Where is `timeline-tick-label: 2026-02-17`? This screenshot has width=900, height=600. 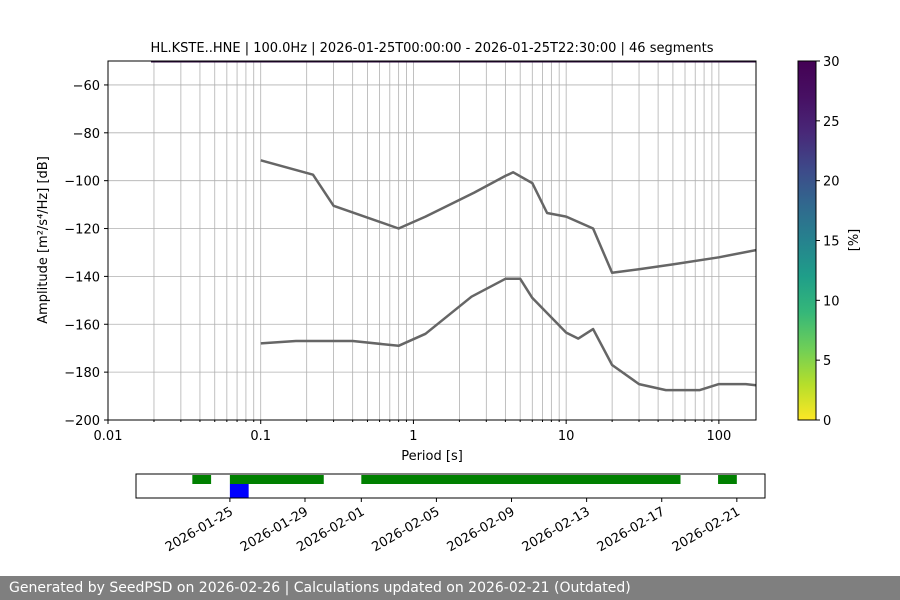
timeline-tick-label: 2026-02-17 is located at coordinates (631, 529).